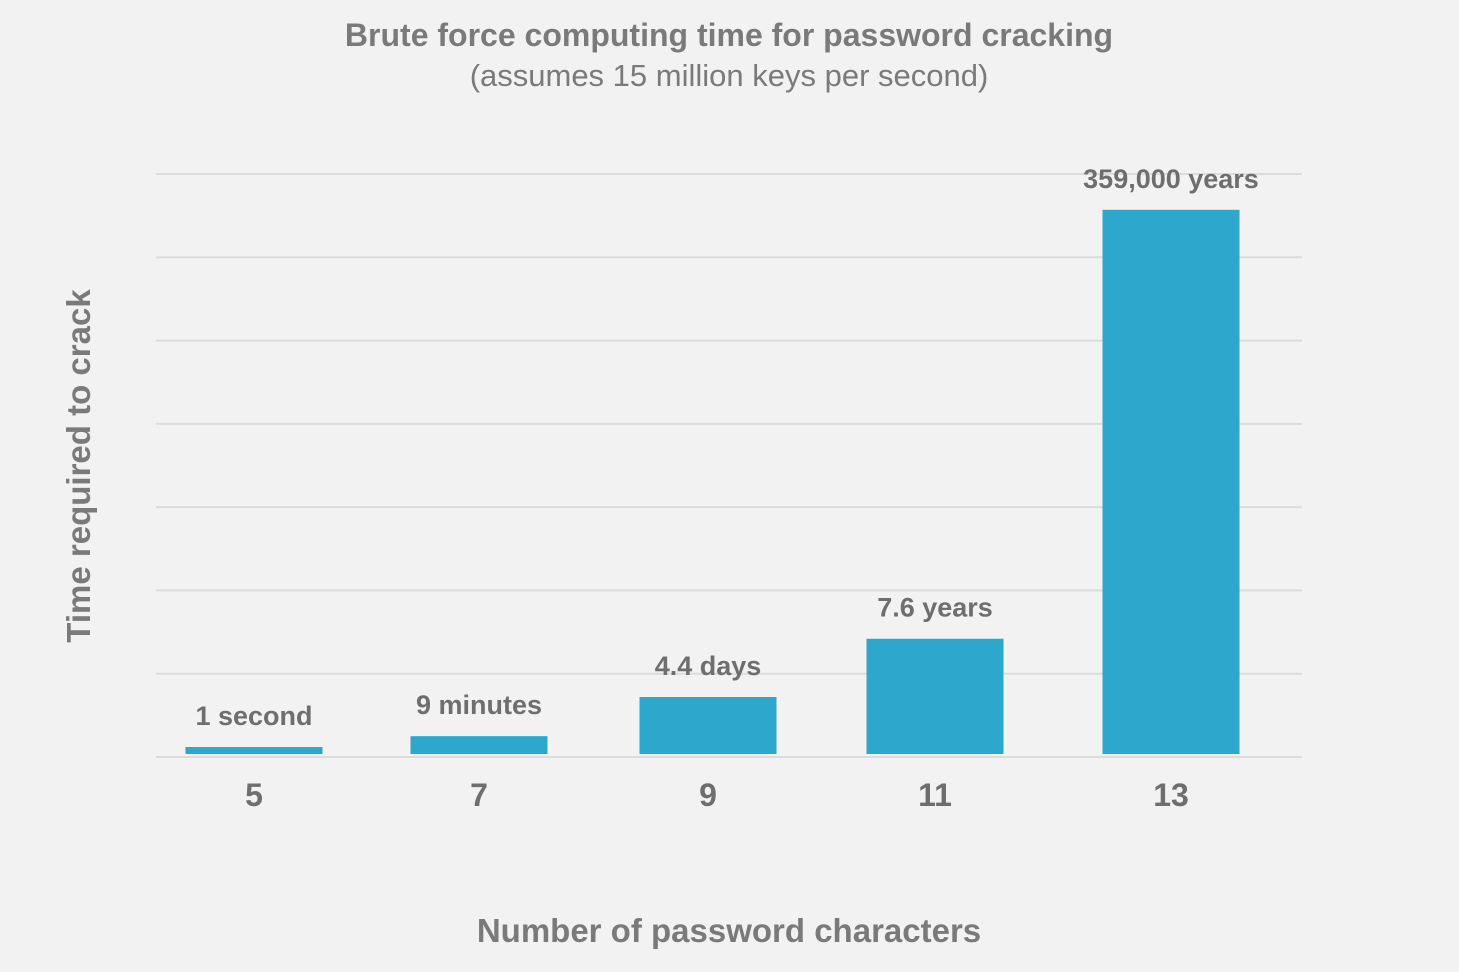 The width and height of the screenshot is (1459, 972). Describe the element at coordinates (1171, 179) in the screenshot. I see `data-label-13: 359,000 years` at that location.